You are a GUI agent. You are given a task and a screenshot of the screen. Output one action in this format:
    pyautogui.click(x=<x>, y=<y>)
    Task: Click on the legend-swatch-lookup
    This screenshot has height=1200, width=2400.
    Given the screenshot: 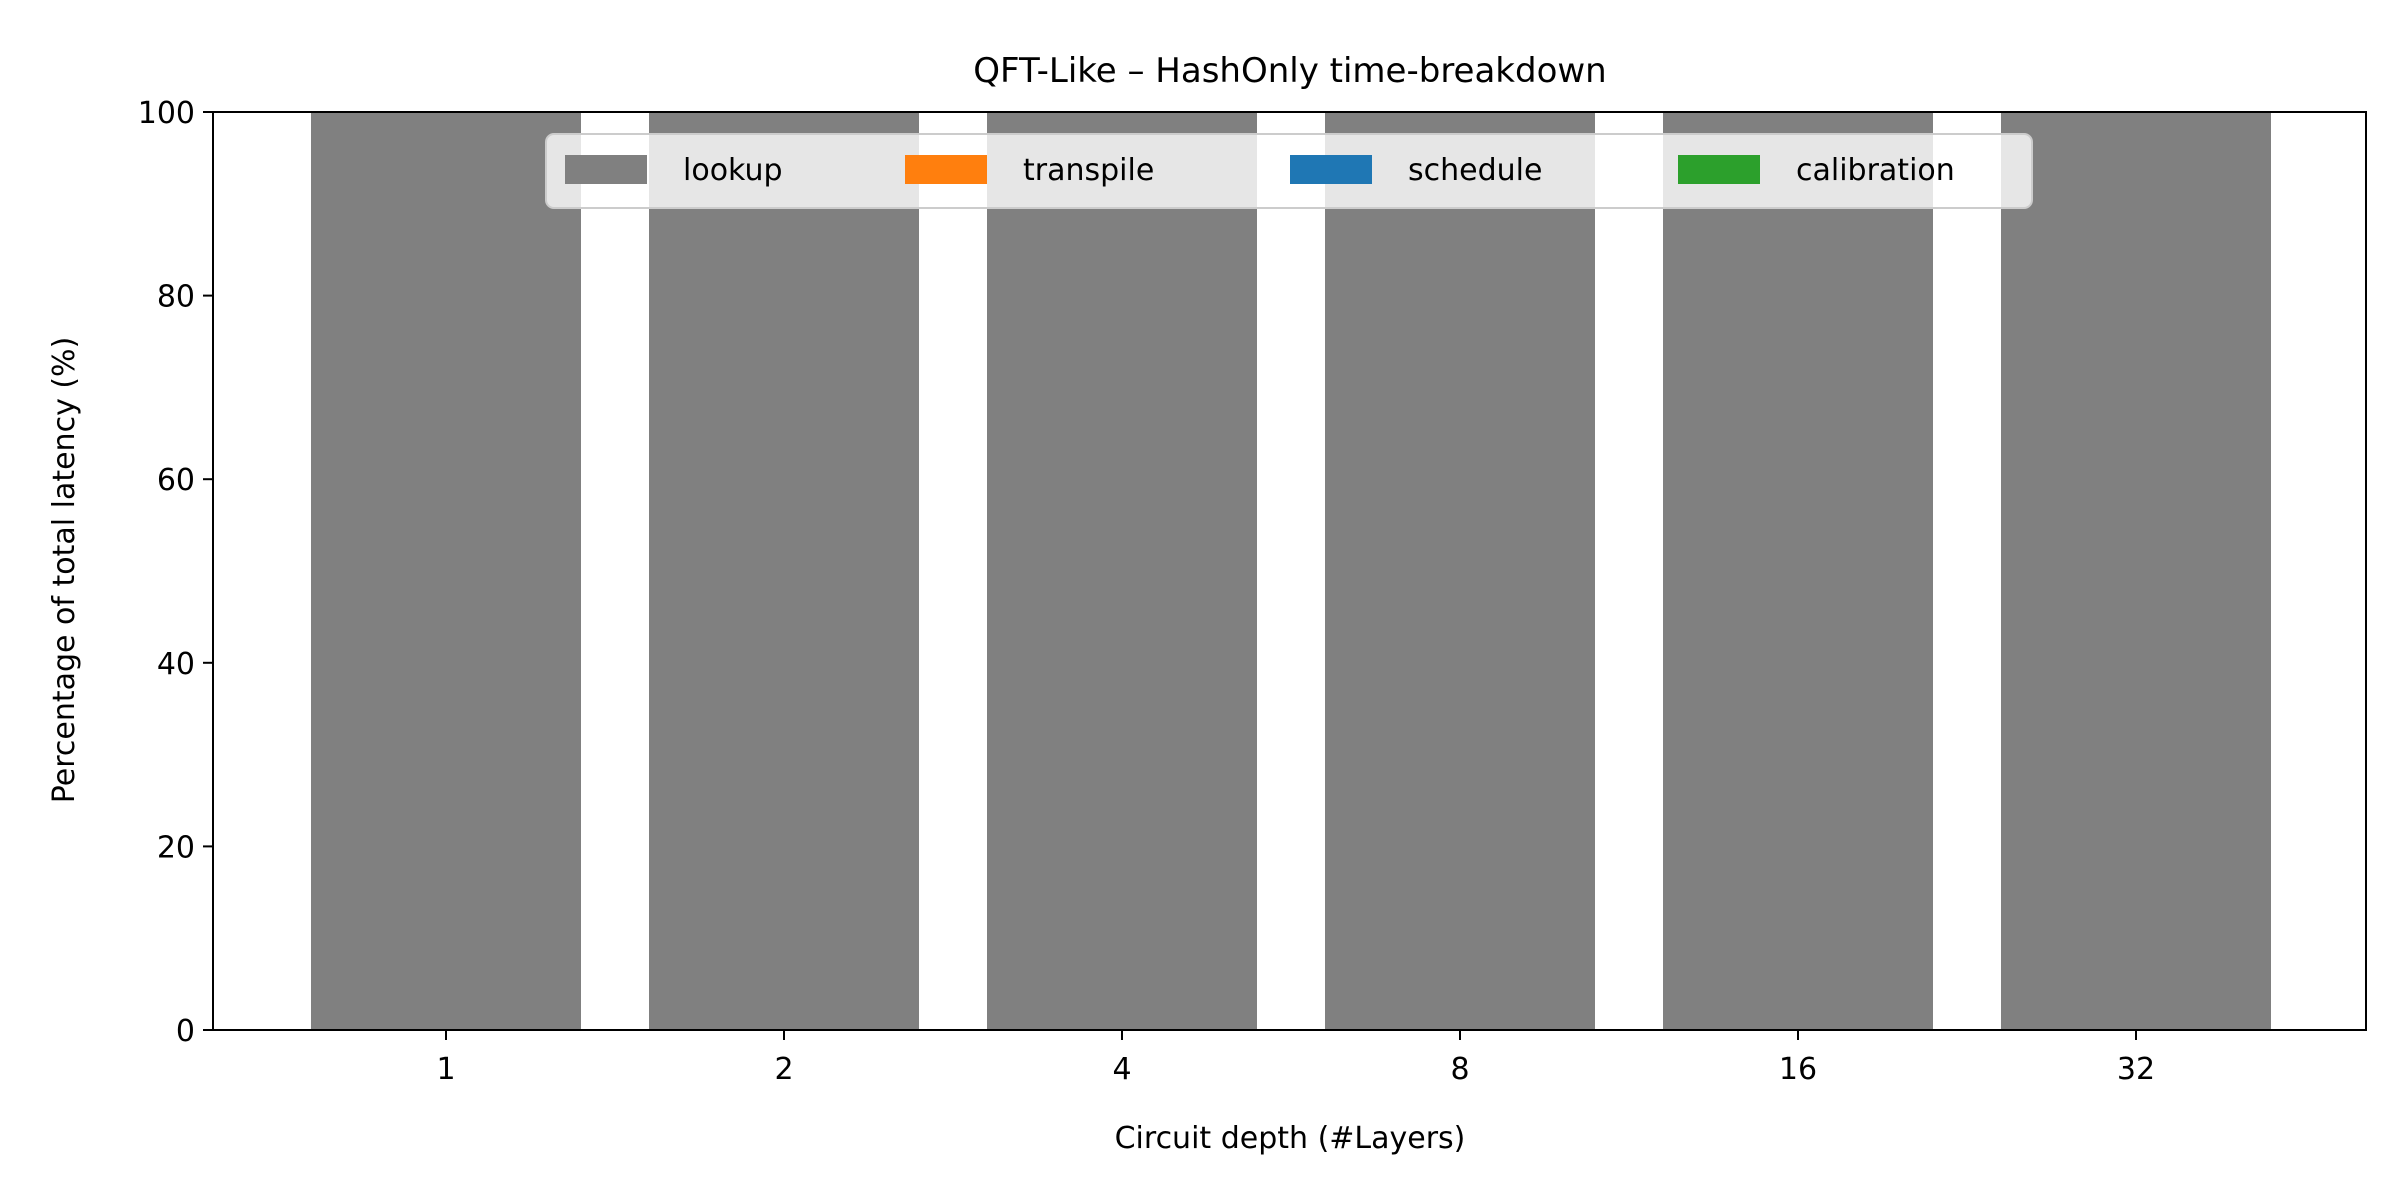 What is the action you would take?
    pyautogui.click(x=606, y=169)
    